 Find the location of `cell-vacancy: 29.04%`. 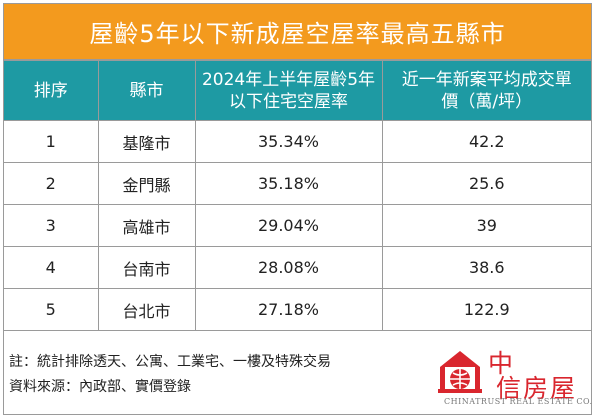

cell-vacancy: 29.04% is located at coordinates (288, 225).